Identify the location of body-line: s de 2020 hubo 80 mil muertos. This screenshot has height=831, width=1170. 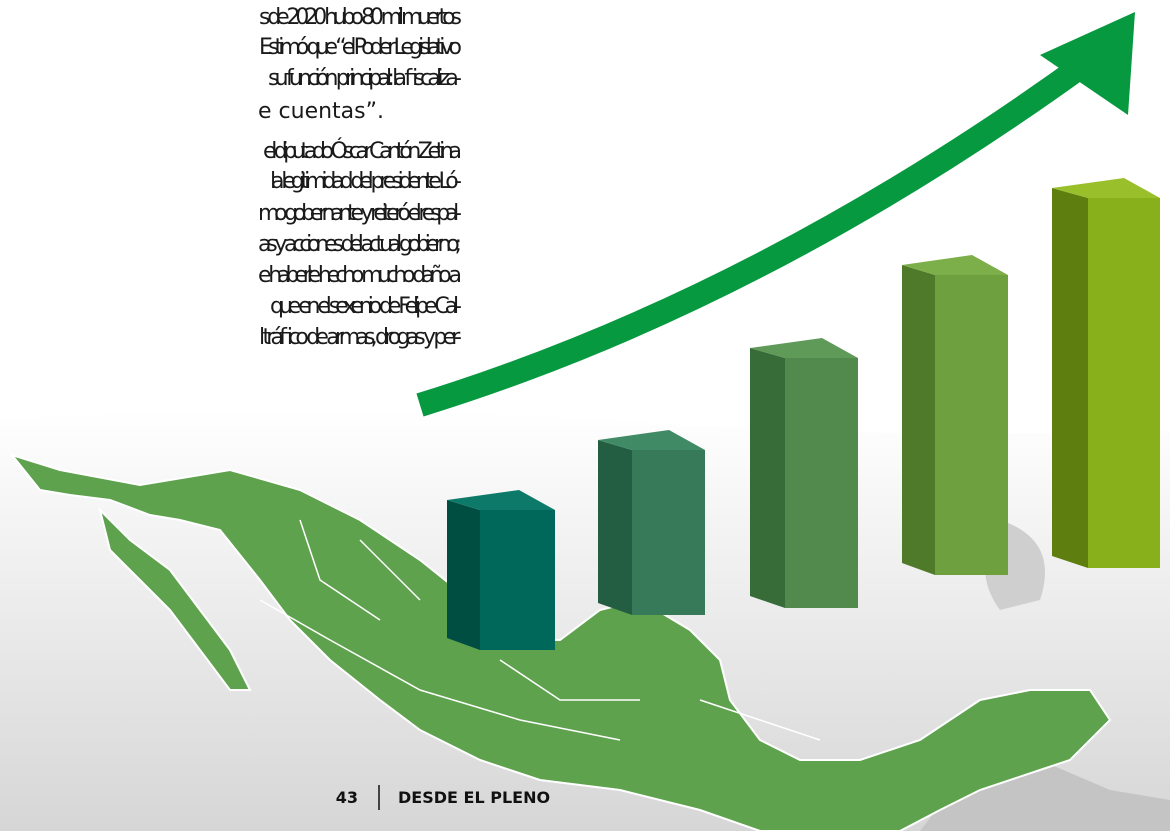
(360, 17).